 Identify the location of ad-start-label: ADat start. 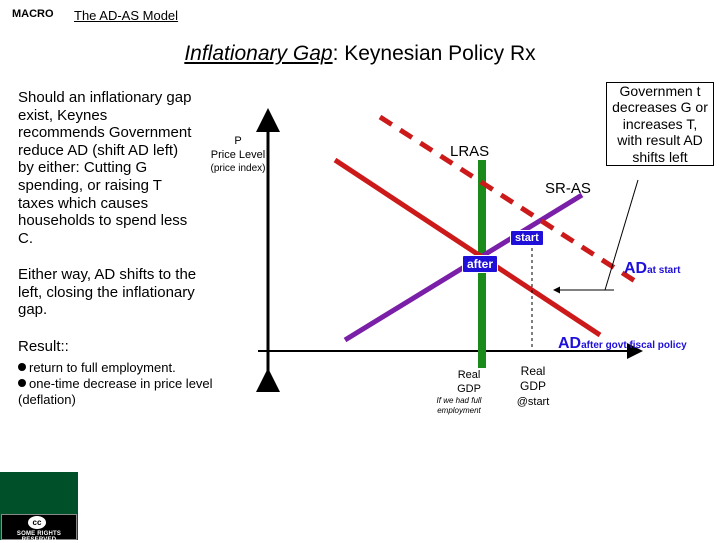
(652, 269).